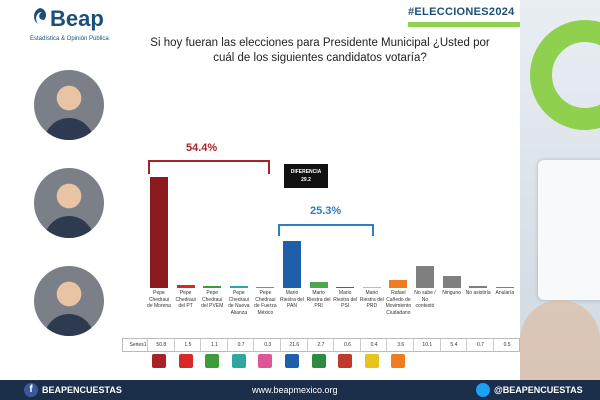  What do you see at coordinates (292, 361) in the screenshot?
I see `pan-logo` at bounding box center [292, 361].